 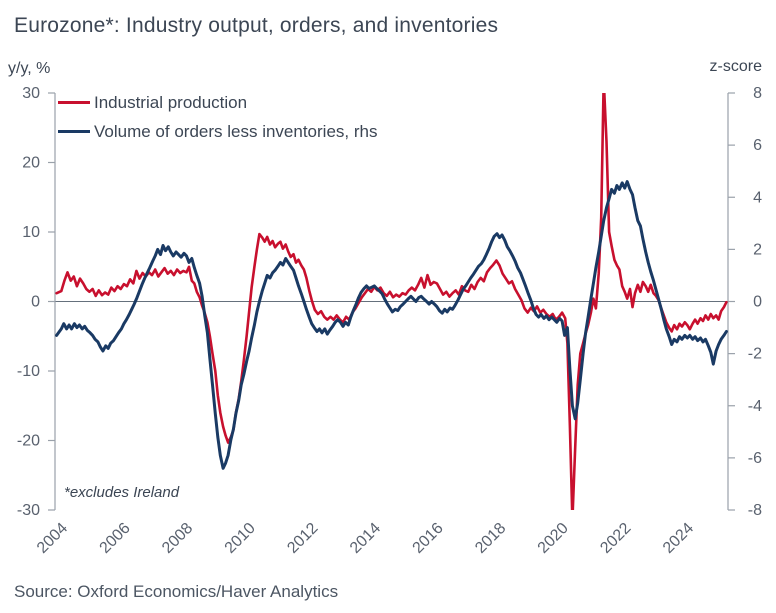 What do you see at coordinates (240, 538) in the screenshot?
I see `x-axis-tick-label: 2010` at bounding box center [240, 538].